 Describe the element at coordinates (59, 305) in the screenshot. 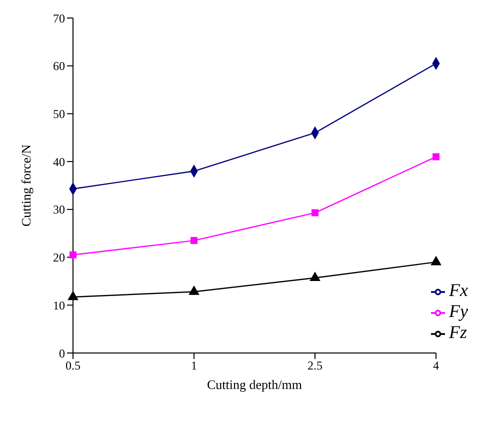

I see `y-tick-label: 10` at that location.